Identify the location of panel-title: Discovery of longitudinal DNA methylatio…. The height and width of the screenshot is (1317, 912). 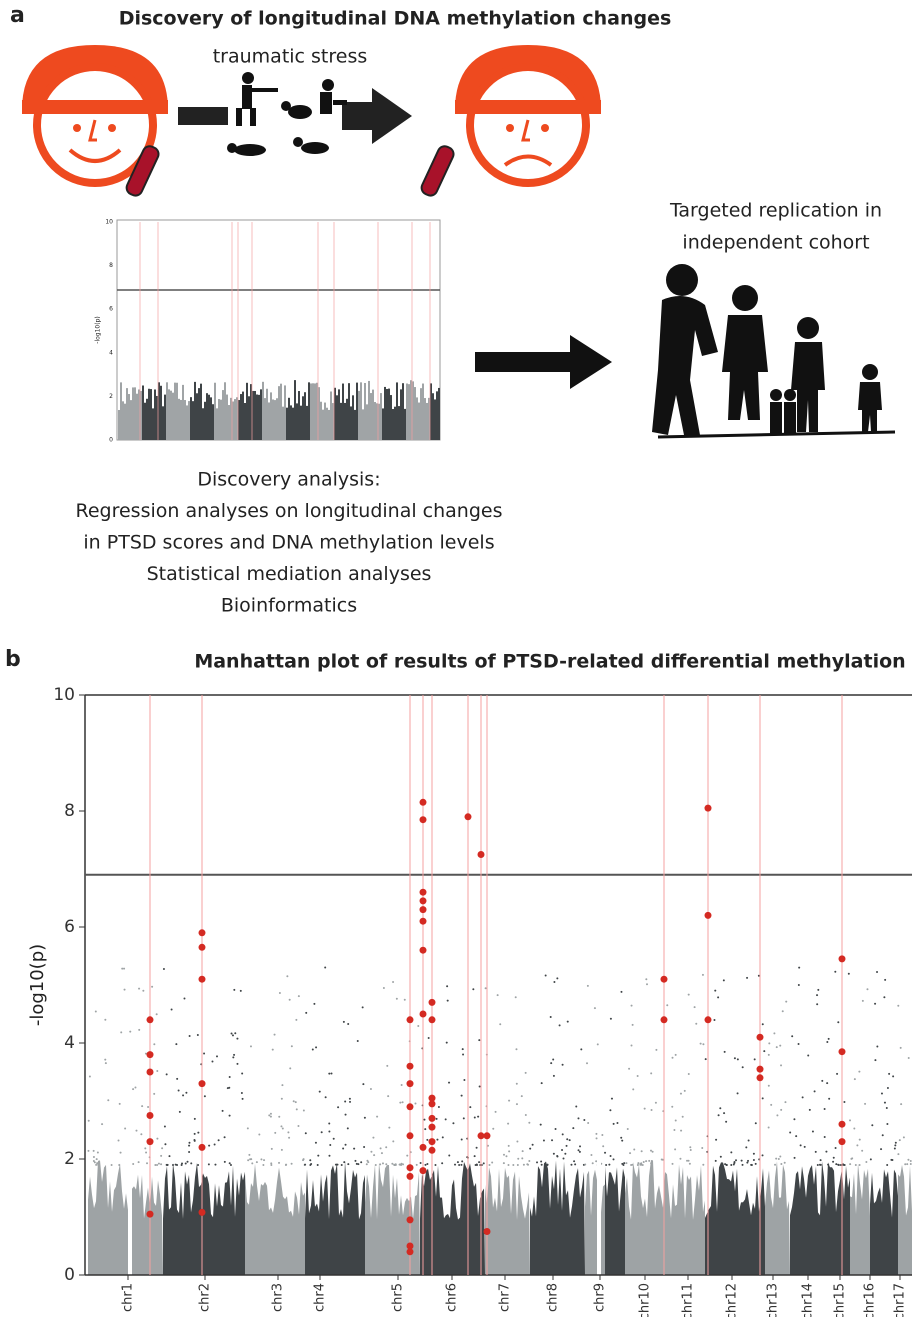
(395, 19).